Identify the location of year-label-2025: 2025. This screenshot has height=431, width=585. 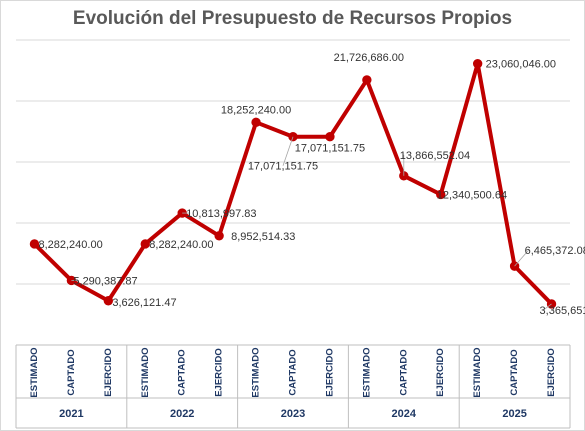
(514, 414).